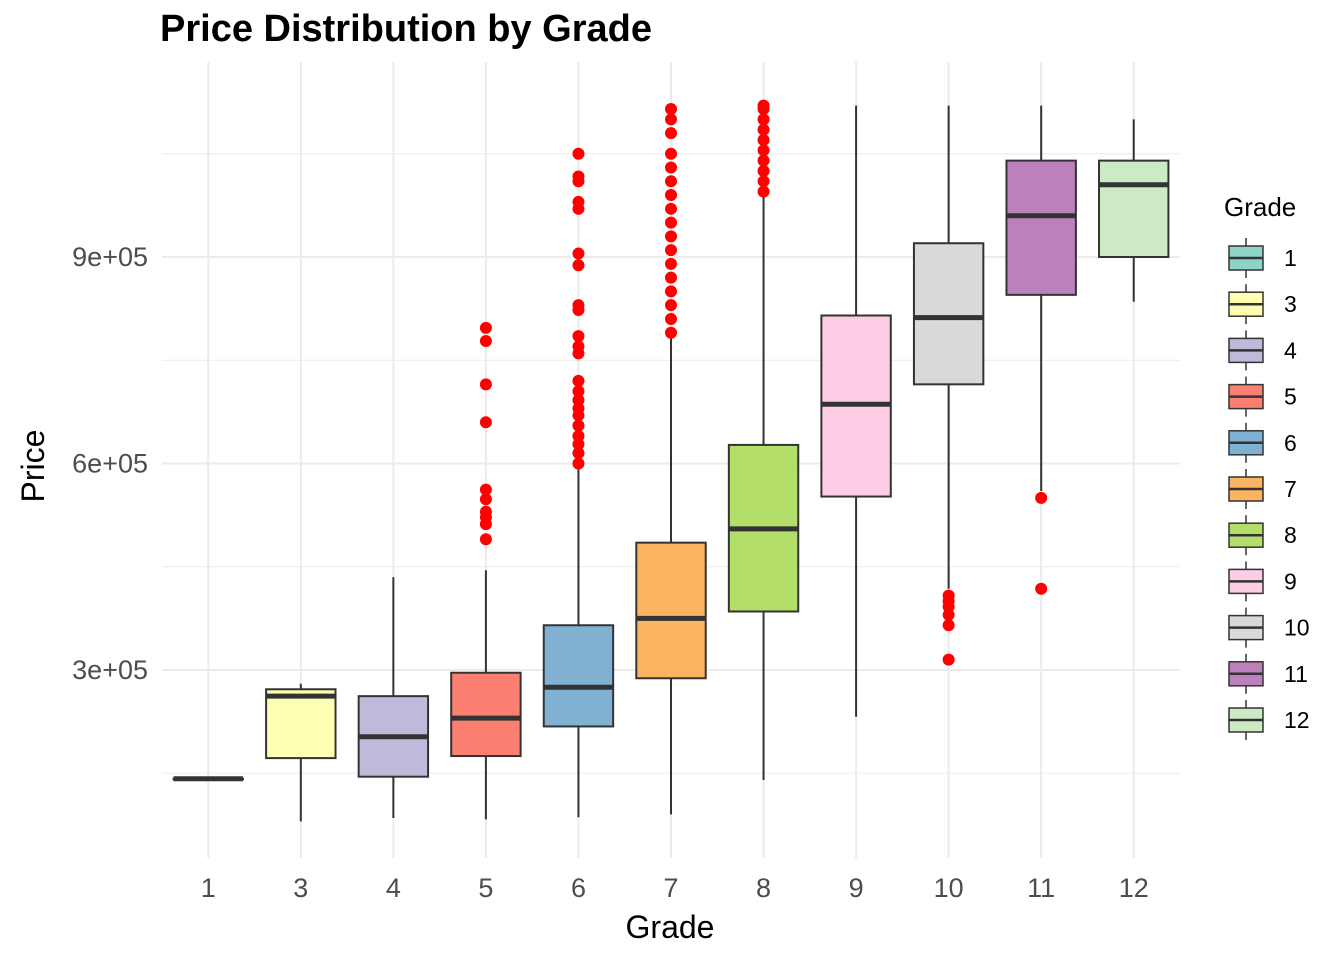  Describe the element at coordinates (1262, 581) in the screenshot. I see `legend-item-9: 9` at that location.